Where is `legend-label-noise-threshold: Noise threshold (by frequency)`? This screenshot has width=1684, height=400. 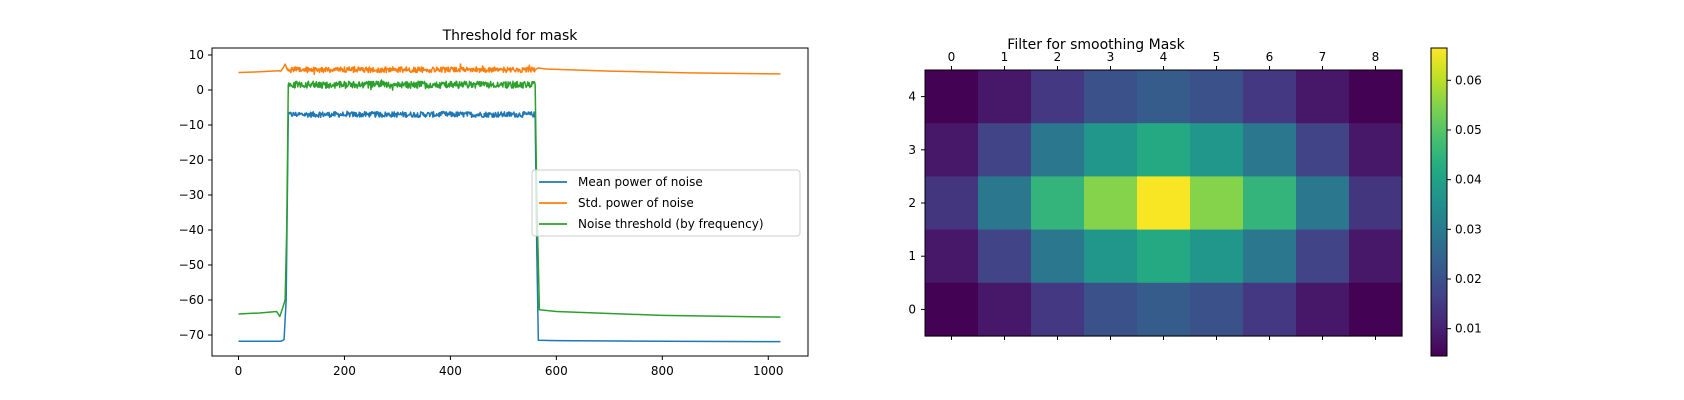
legend-label-noise-threshold: Noise threshold (by frequency) is located at coordinates (671, 224).